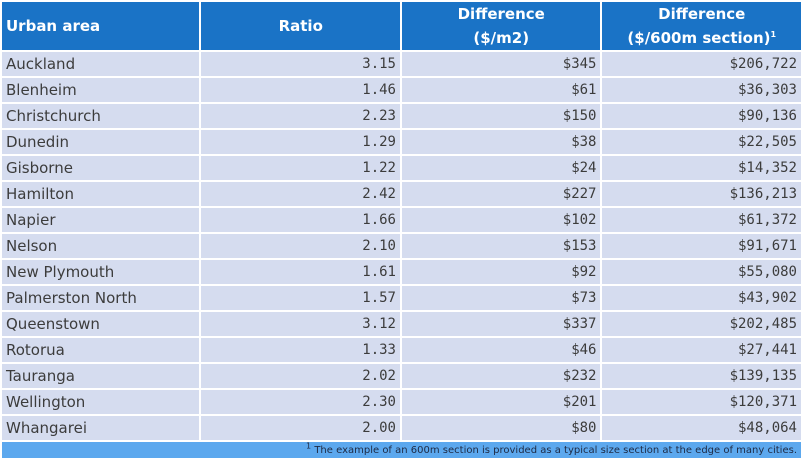  What do you see at coordinates (501, 376) in the screenshot?
I see `cell-difference-per-m2: $232` at bounding box center [501, 376].